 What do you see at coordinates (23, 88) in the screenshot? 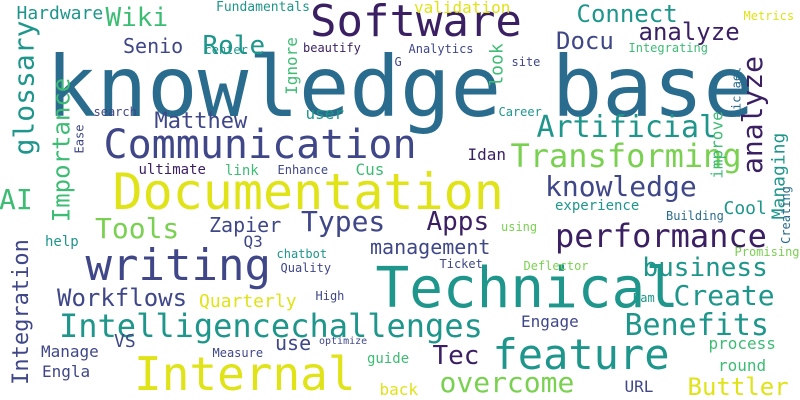
I see `word-glossary: glossary` at bounding box center [23, 88].